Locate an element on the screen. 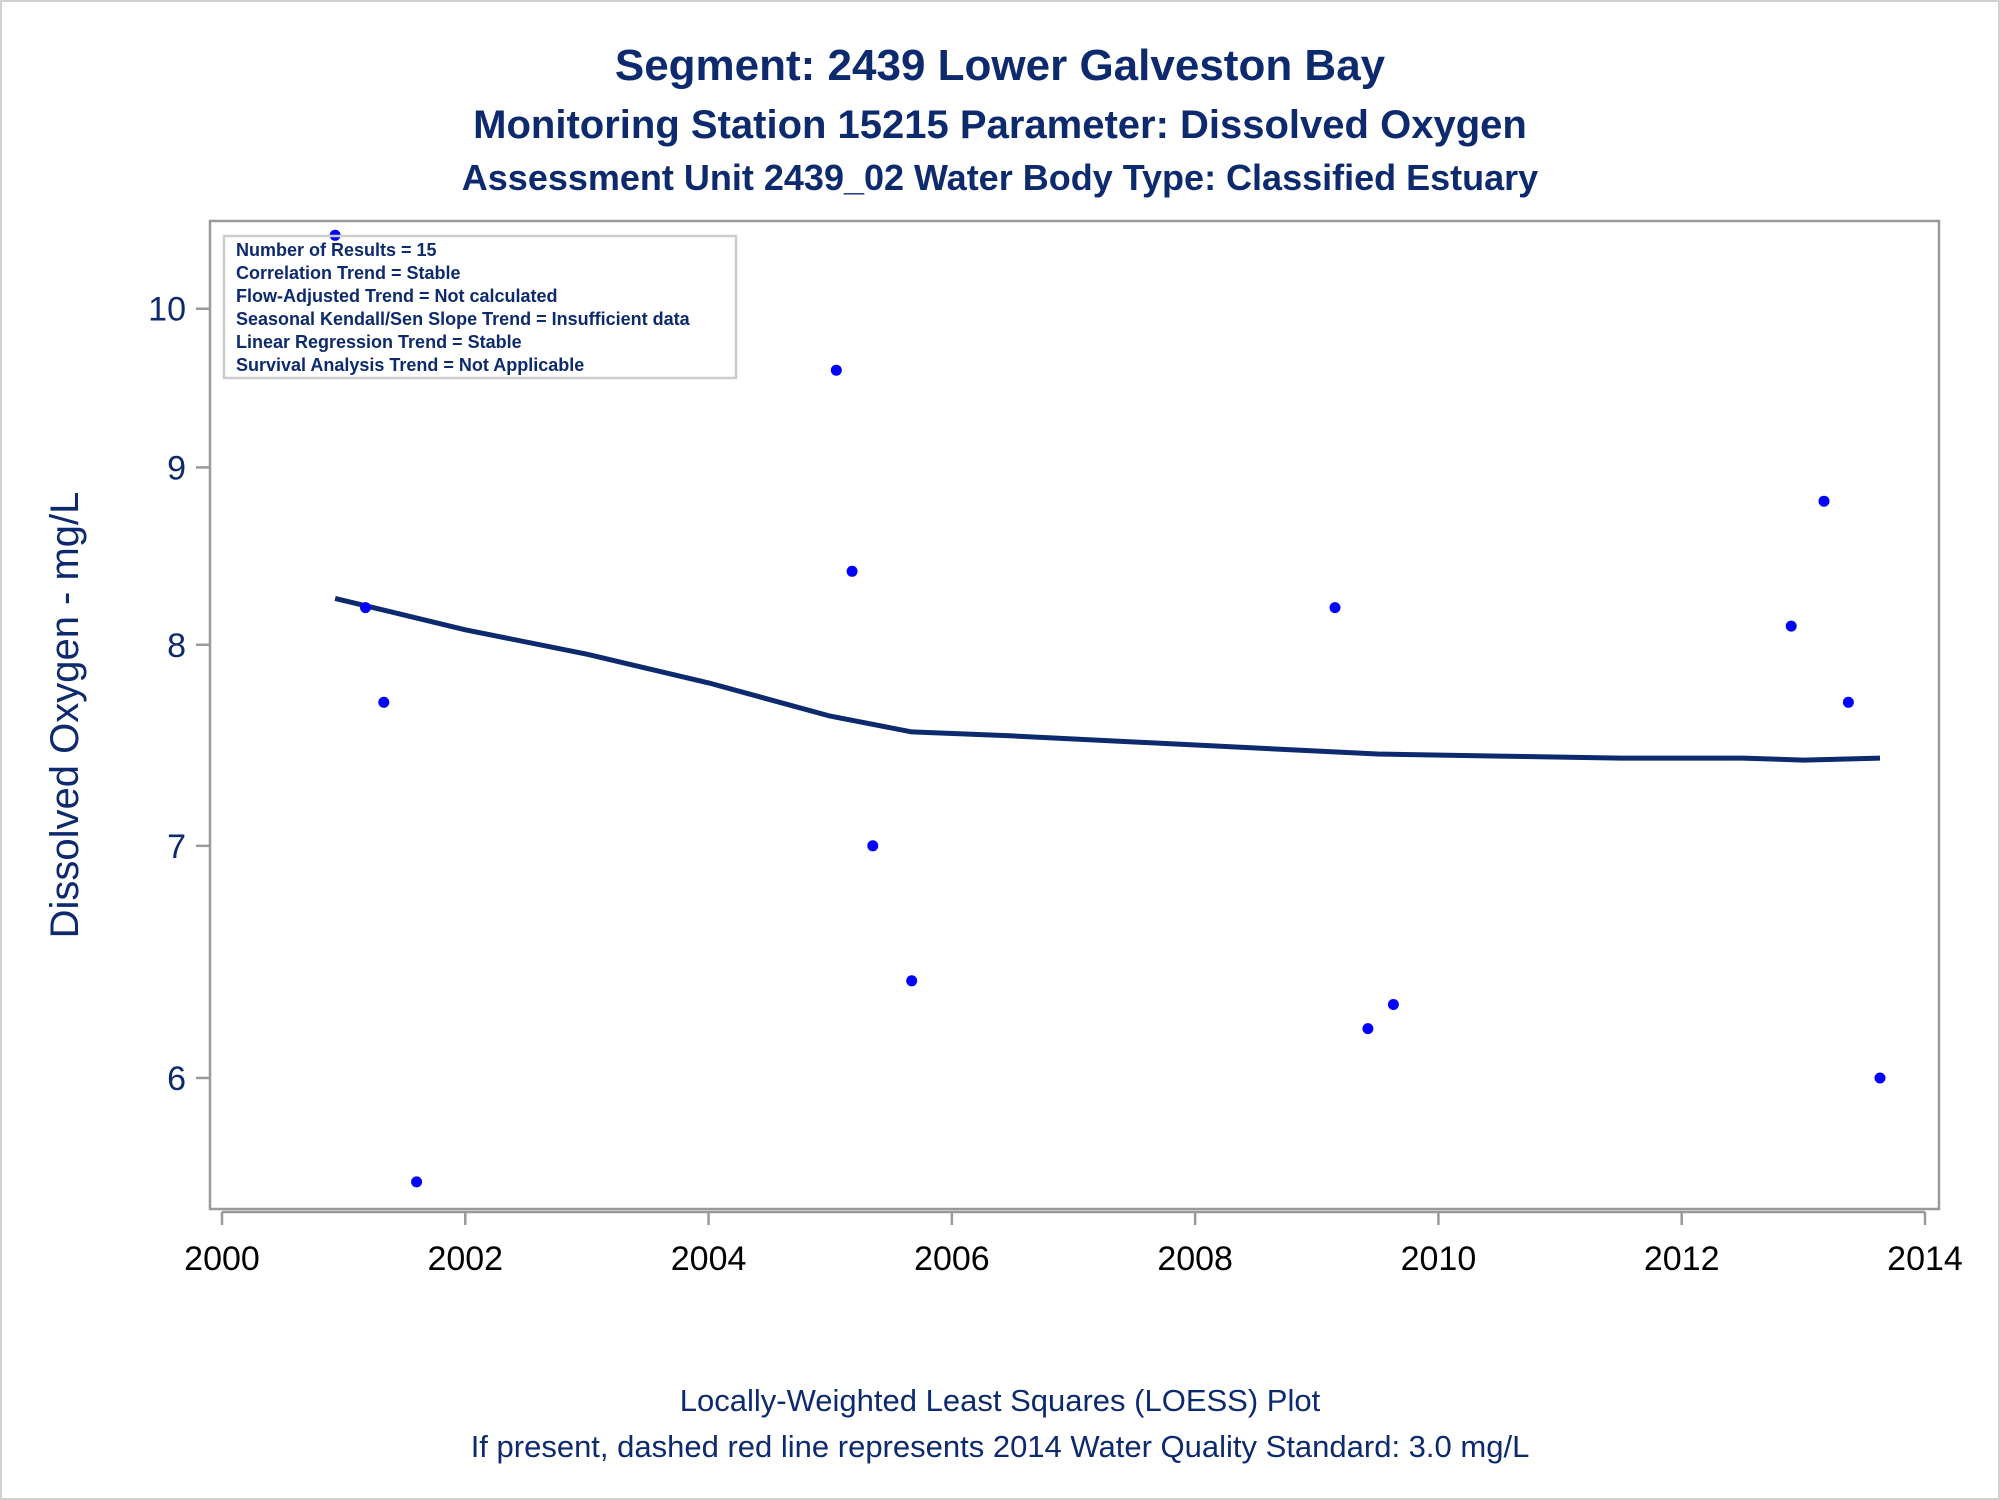 The width and height of the screenshot is (2000, 1500). y-axis: 6 7 8 9 10 is located at coordinates (179, 694).